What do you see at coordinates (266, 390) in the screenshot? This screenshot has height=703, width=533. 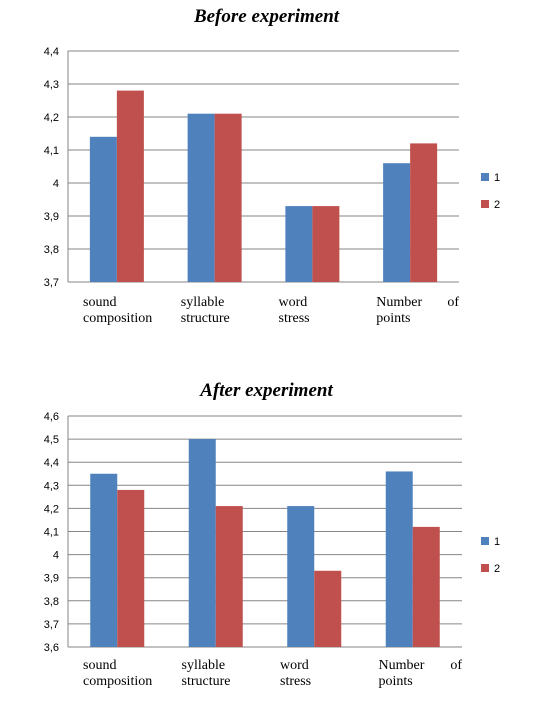 I see `chart-title: After experiment` at bounding box center [266, 390].